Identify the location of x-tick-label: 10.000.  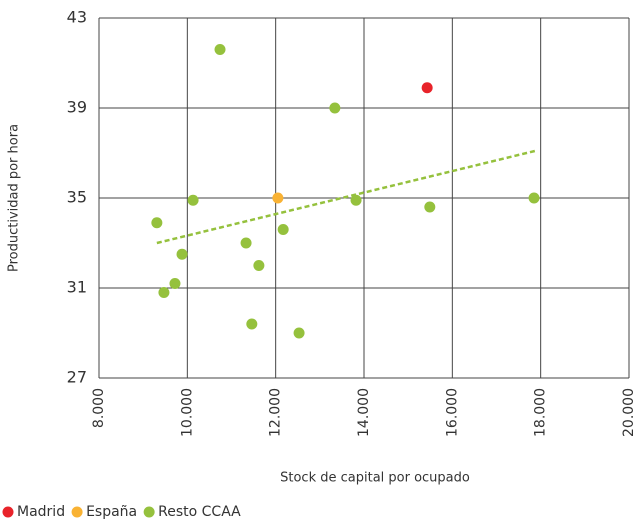
(187, 412).